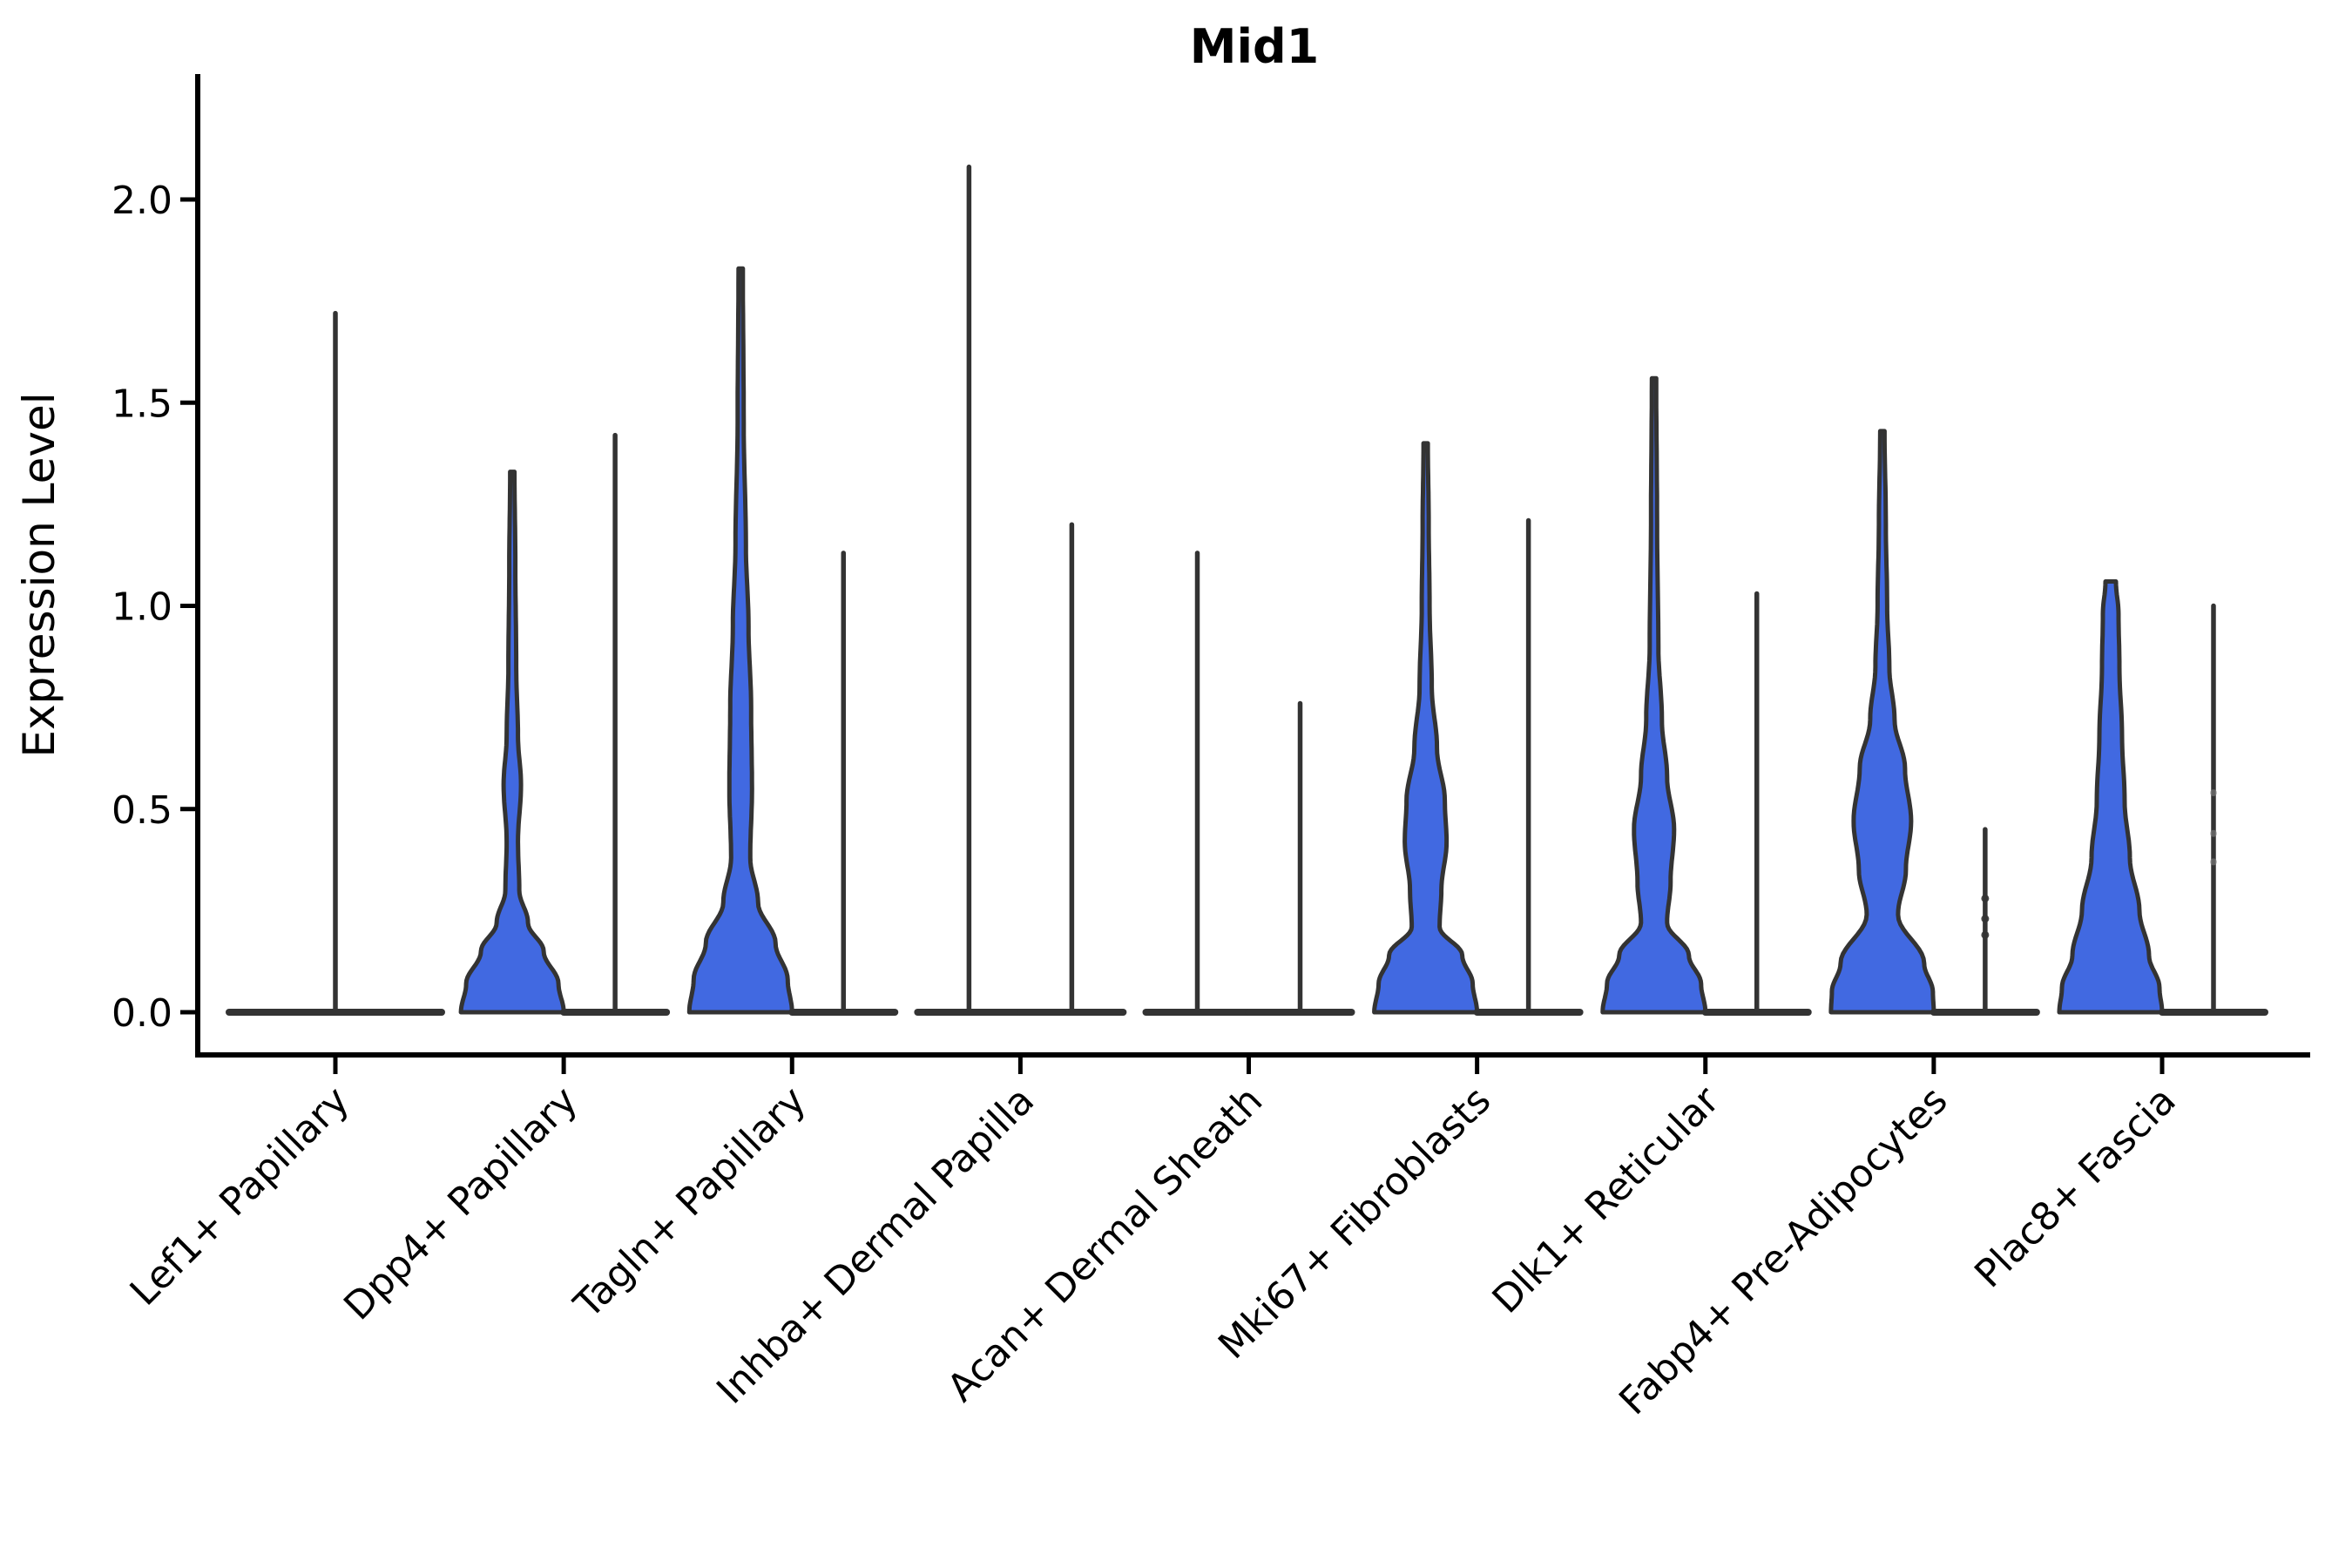  I want to click on x-tick-label: Lef1+ Papillary, so click(240, 1196).